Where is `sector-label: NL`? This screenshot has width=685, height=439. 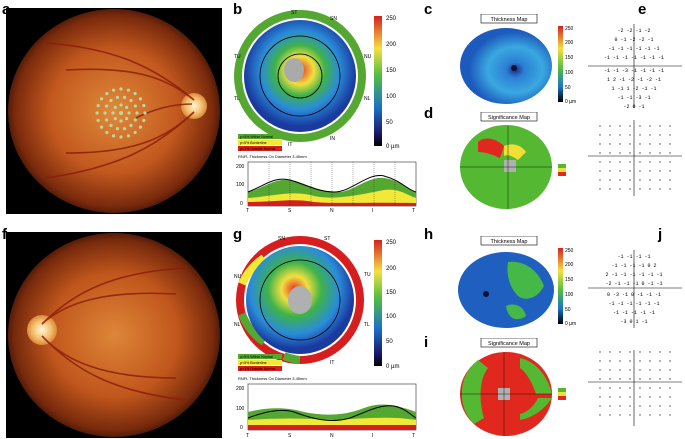
sector-label: NL is located at coordinates (367, 99).